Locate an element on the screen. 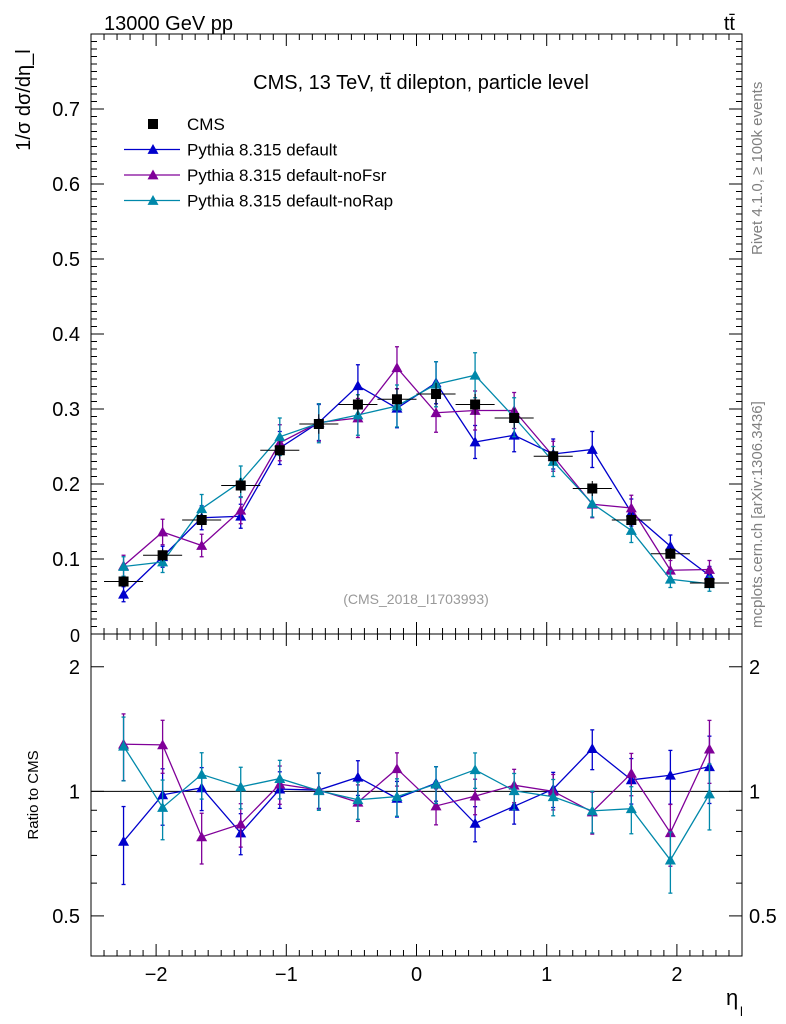  x-tick-label: 2 is located at coordinates (676, 975).